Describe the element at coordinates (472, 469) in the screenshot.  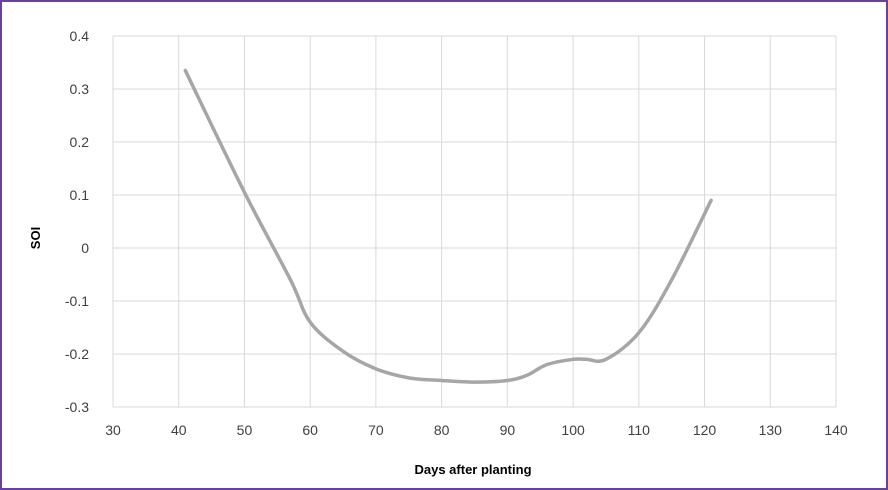
I see `x-axis-title: Days after planting` at that location.